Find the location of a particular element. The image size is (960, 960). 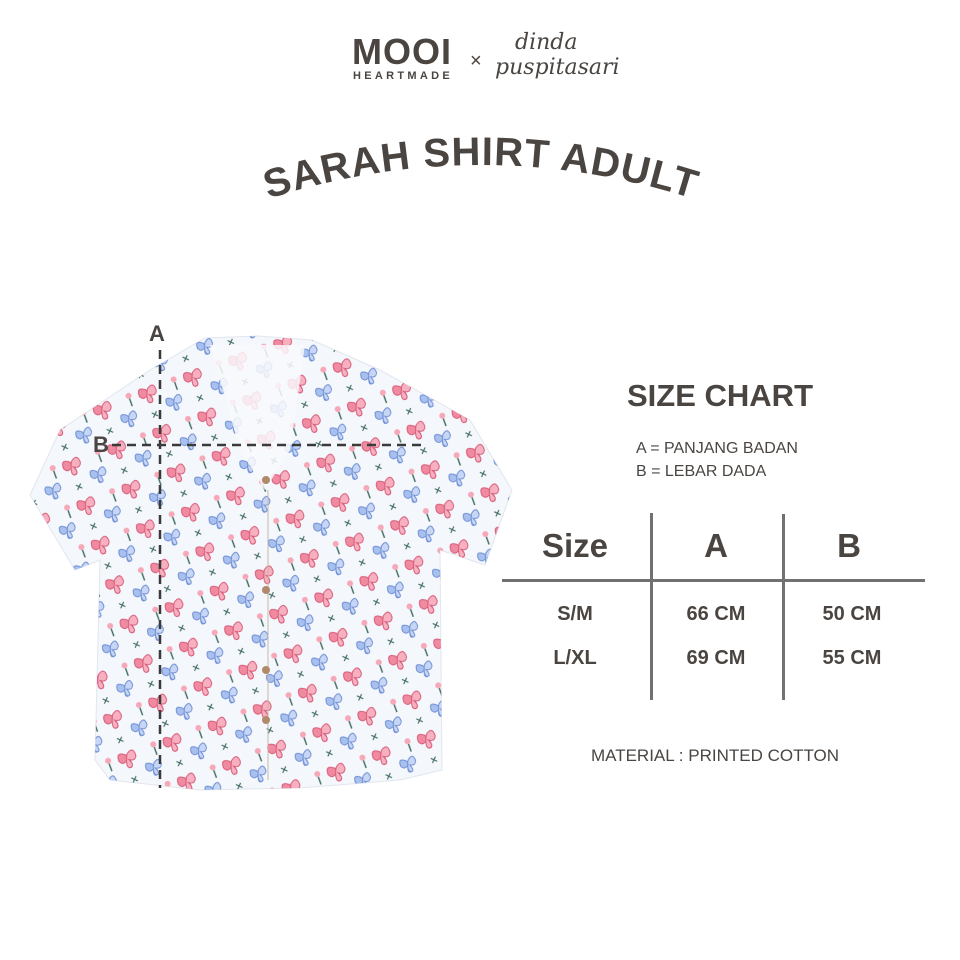

product-title-text: SARAH SHIRT ADULT is located at coordinates (480, 169).